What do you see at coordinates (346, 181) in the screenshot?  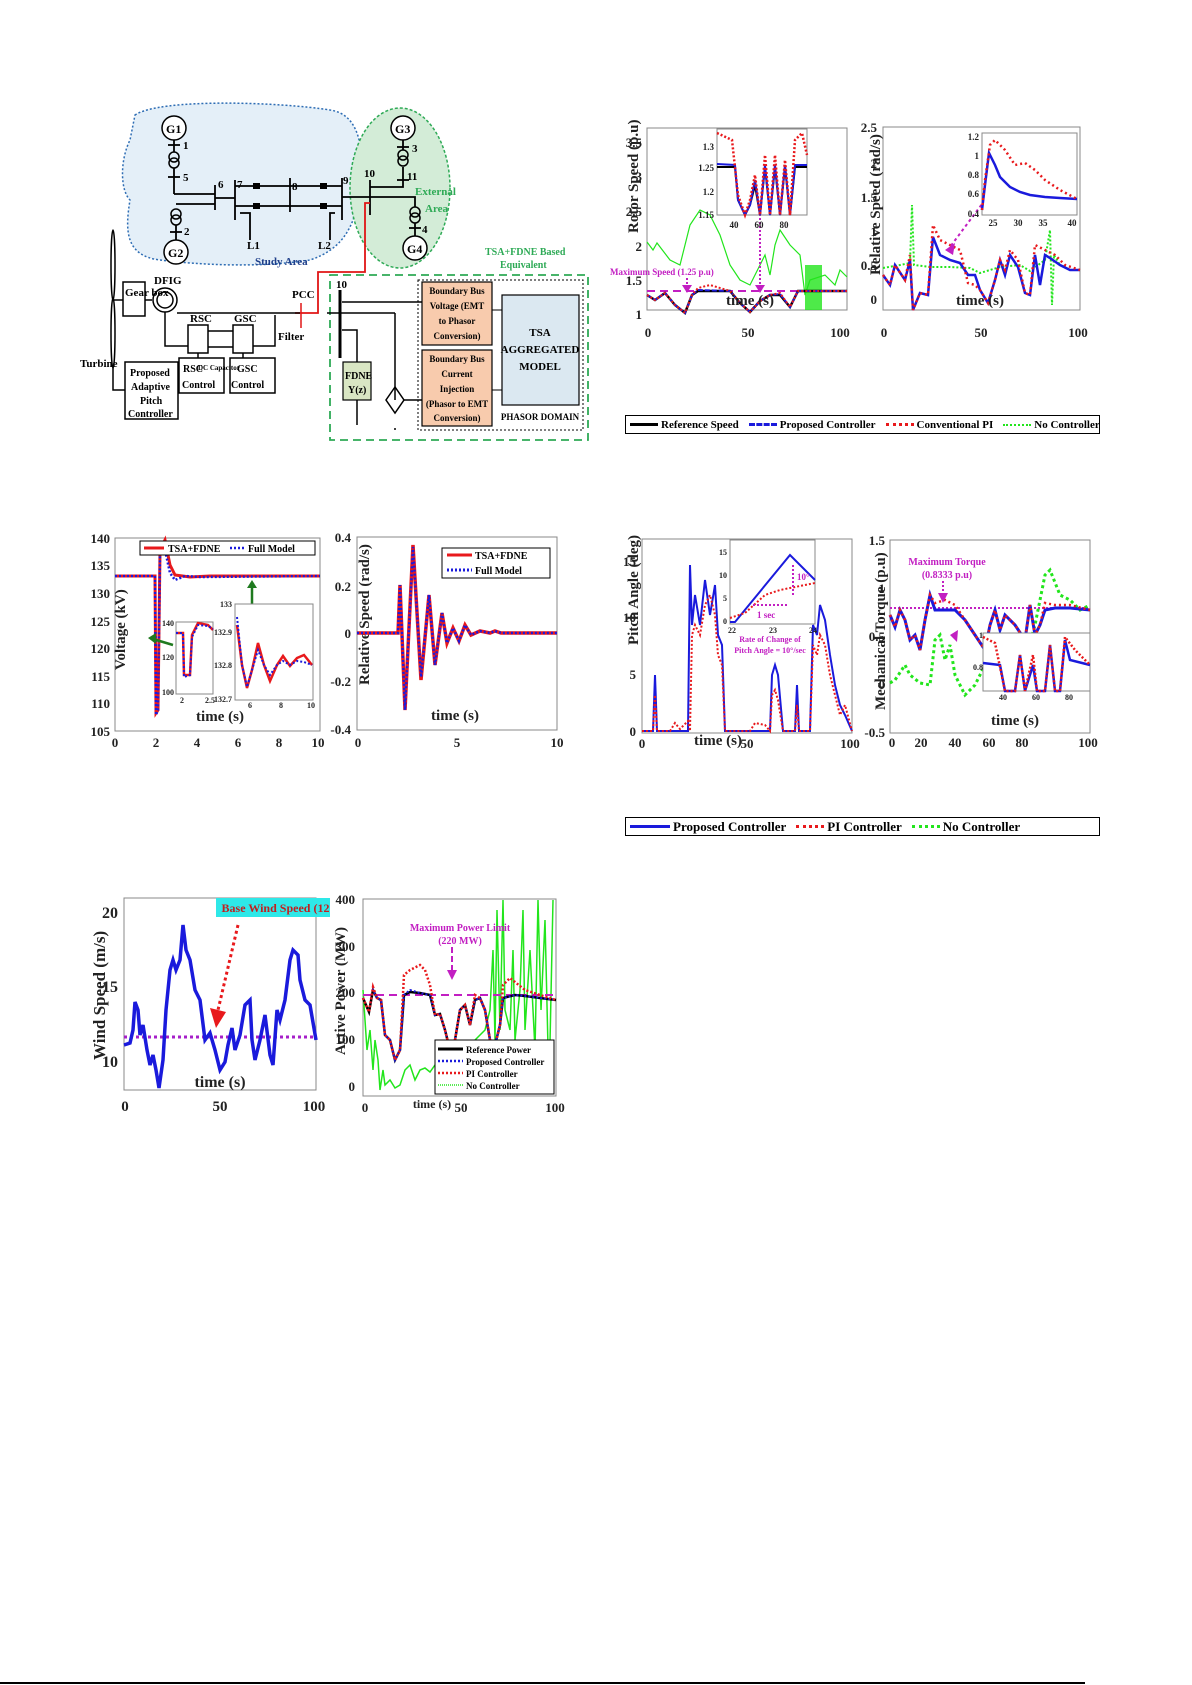 I see `svg-text: 9` at bounding box center [346, 181].